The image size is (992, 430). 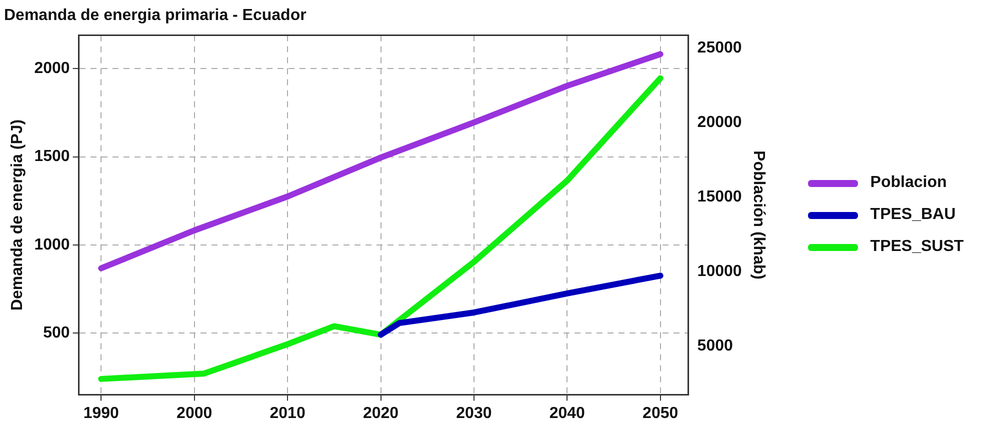 What do you see at coordinates (719, 122) in the screenshot?
I see `y2-tick-label: 20000` at bounding box center [719, 122].